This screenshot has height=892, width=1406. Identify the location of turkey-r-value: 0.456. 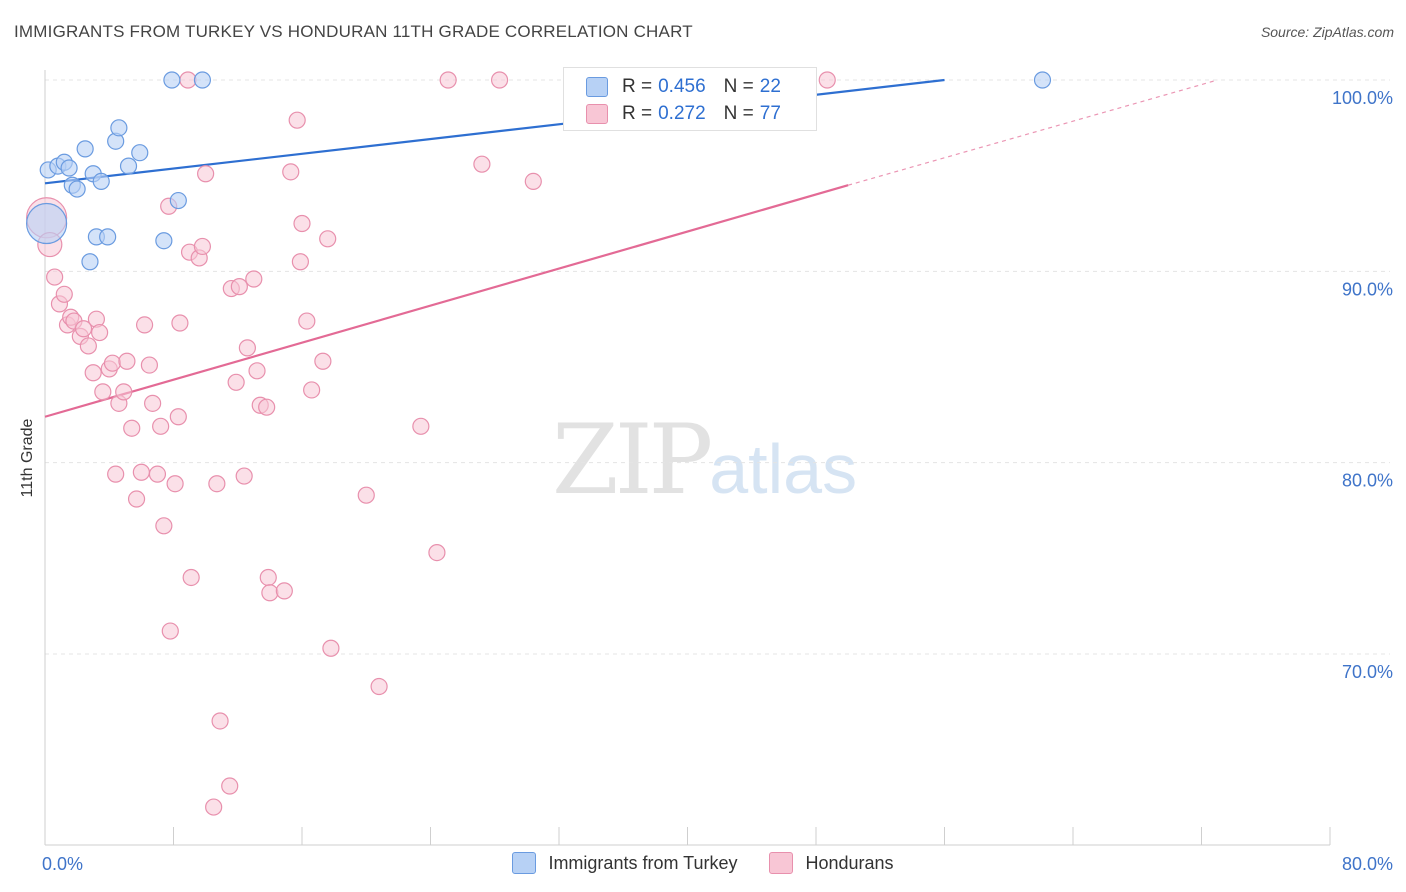
(682, 86).